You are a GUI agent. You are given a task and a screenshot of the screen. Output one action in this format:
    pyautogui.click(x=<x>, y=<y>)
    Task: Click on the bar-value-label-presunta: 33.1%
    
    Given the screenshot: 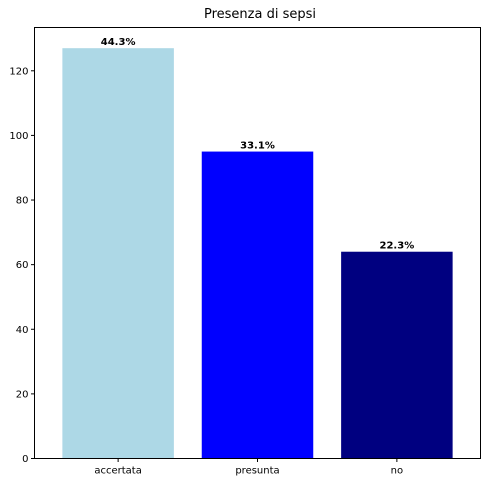 What is the action you would take?
    pyautogui.click(x=257, y=146)
    